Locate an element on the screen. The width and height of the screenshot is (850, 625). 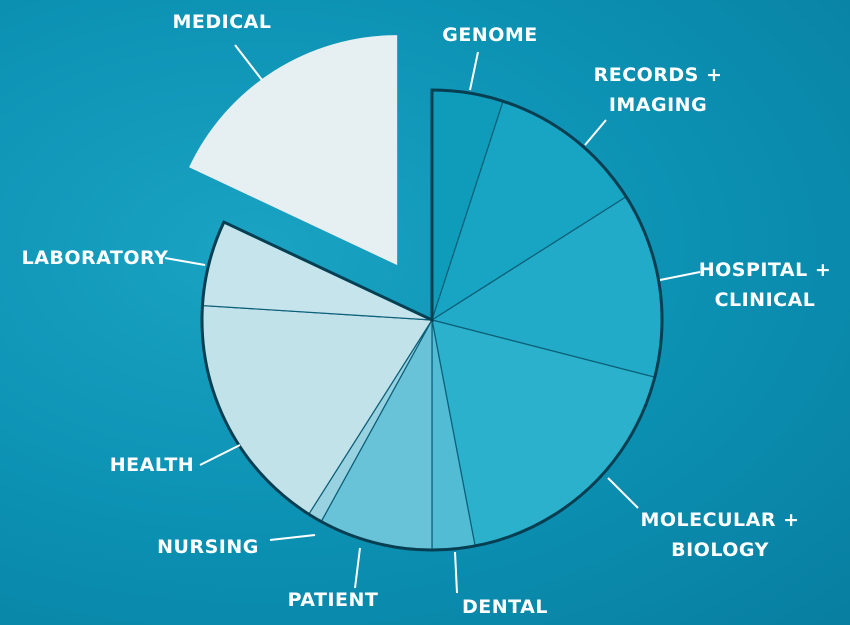
slice-label: NURSING is located at coordinates (208, 547).